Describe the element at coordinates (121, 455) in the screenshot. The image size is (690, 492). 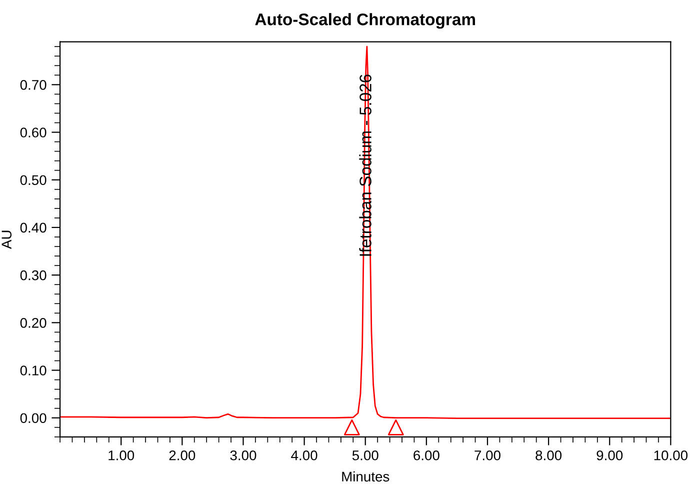
I see `x-tick-label: 1.00` at that location.